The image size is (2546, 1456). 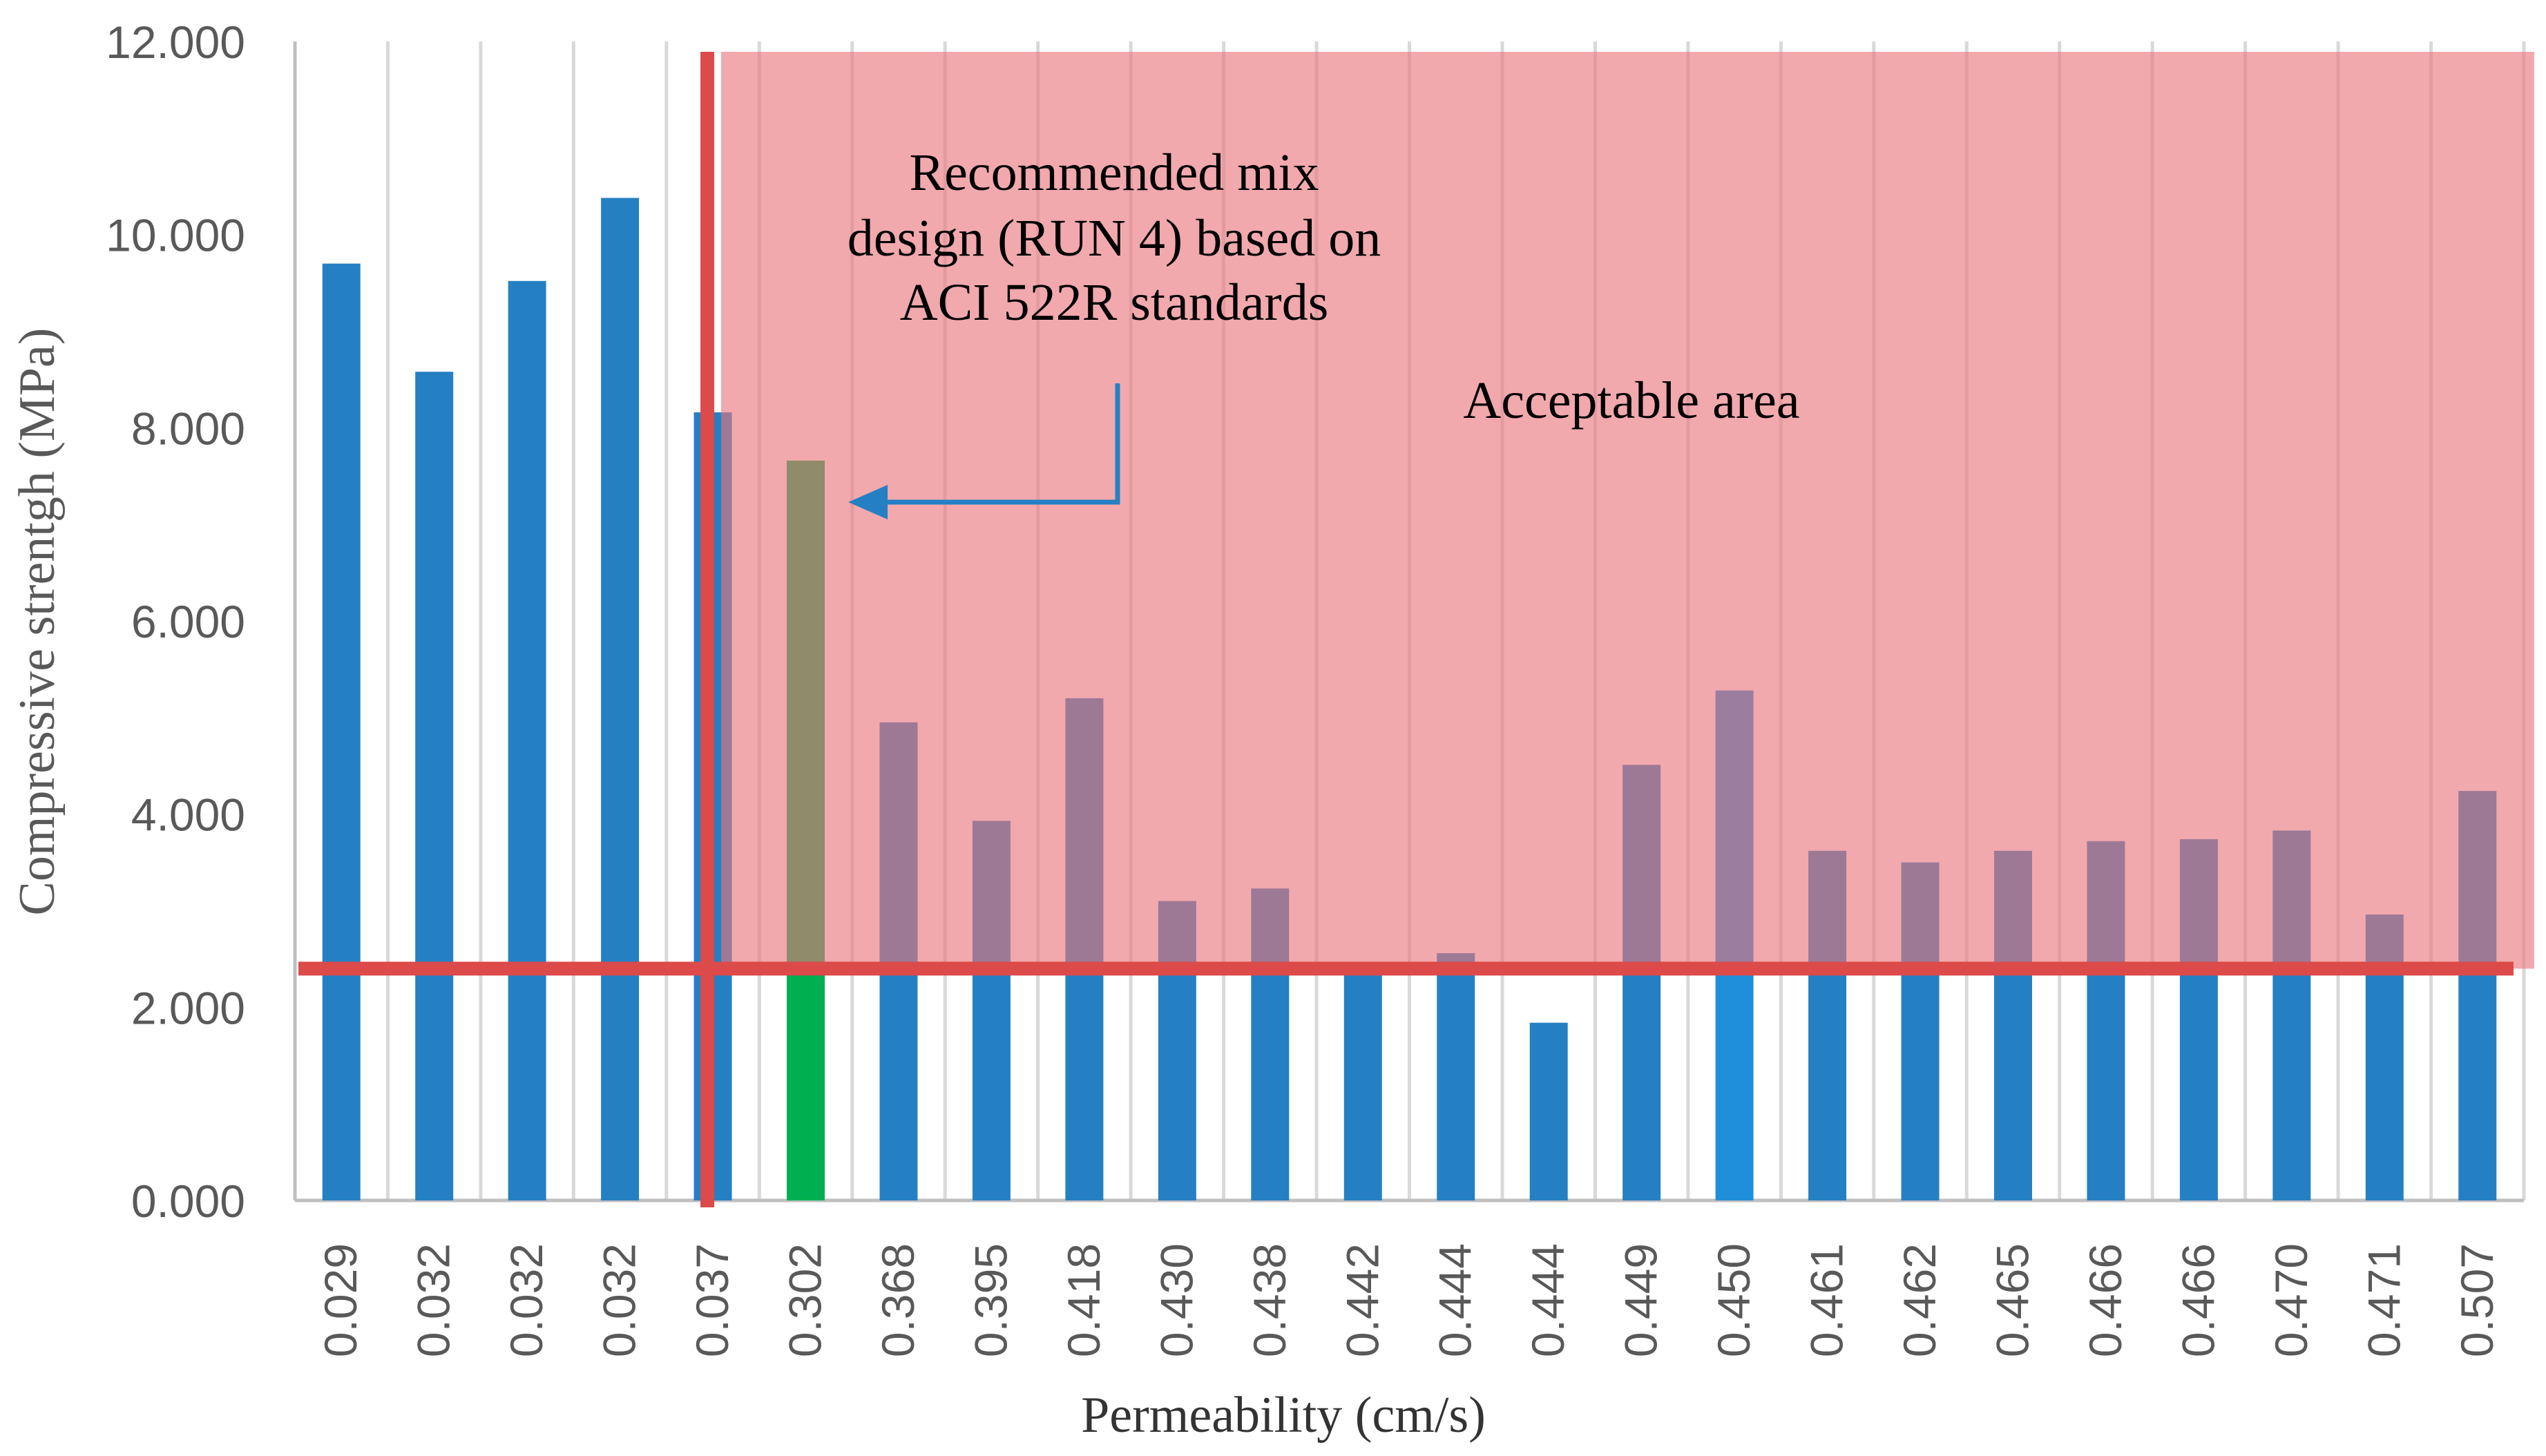 I want to click on x-tick-label: 0.449, so click(x=1641, y=1300).